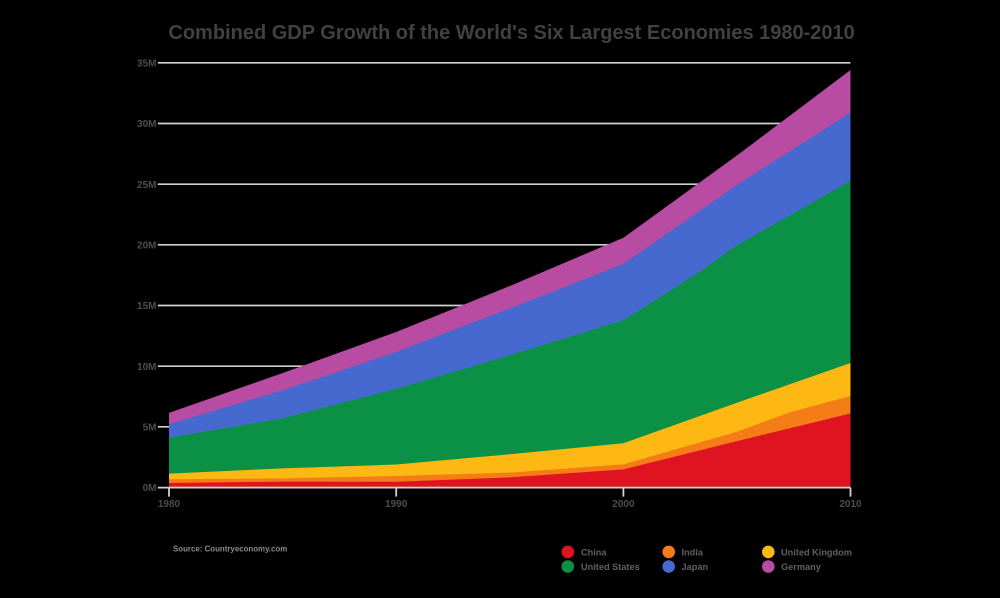 This screenshot has height=598, width=1000. Describe the element at coordinates (146, 245) in the screenshot. I see `svg-text: 20M` at that location.